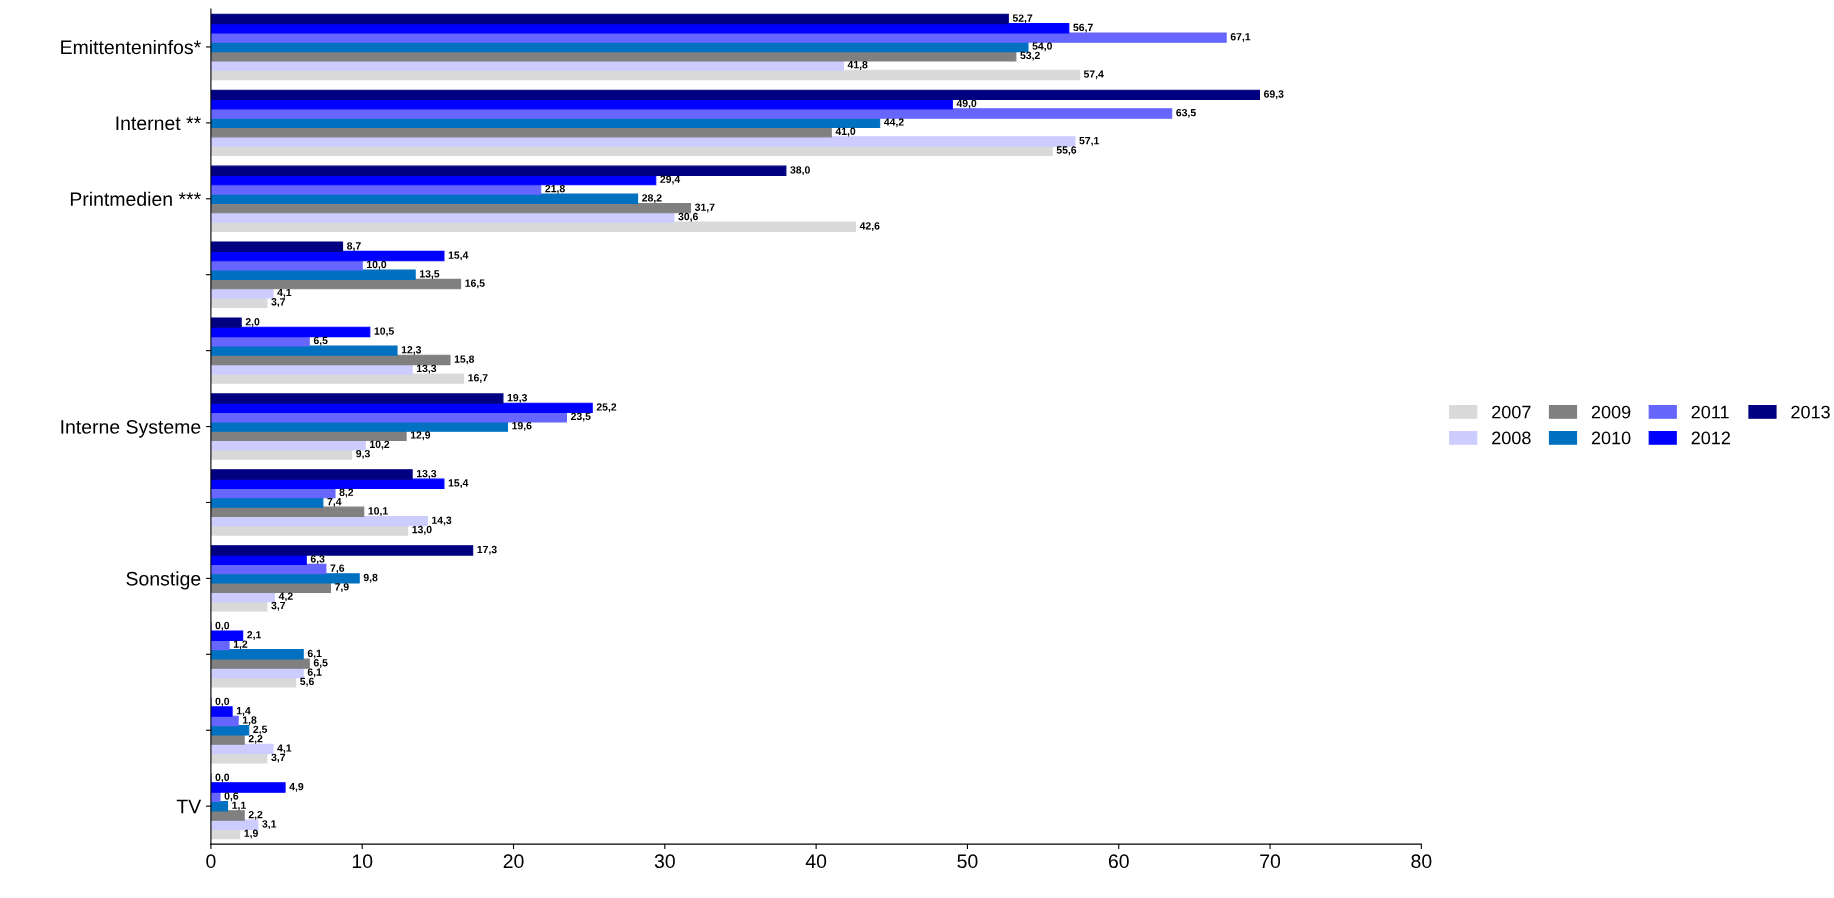 The width and height of the screenshot is (1834, 898). Describe the element at coordinates (652, 199) in the screenshot. I see `data-label: 28,2` at that location.